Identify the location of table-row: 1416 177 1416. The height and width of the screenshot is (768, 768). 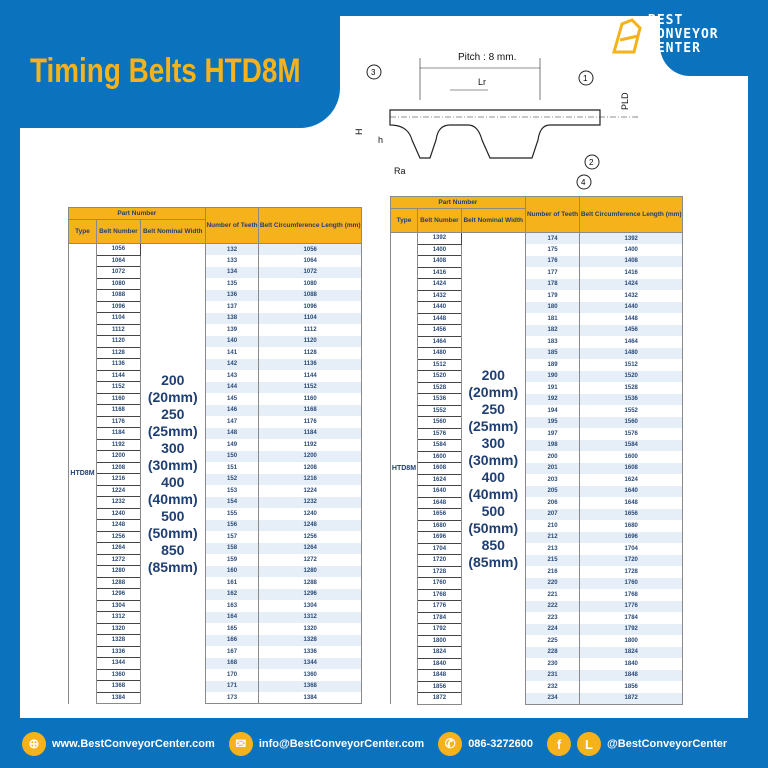
(537, 272).